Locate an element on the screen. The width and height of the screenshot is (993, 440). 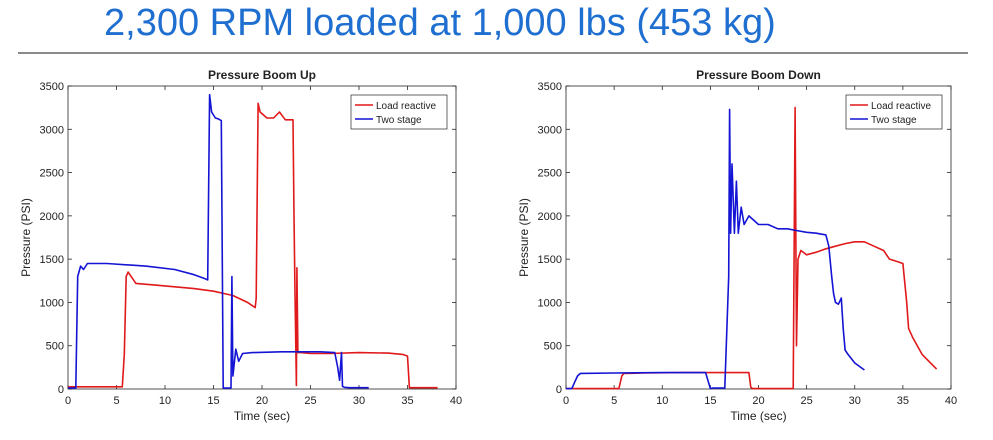
slide-title: 2,300 RPM loaded at 1,000 lbs (453 kg) is located at coordinates (440, 23).